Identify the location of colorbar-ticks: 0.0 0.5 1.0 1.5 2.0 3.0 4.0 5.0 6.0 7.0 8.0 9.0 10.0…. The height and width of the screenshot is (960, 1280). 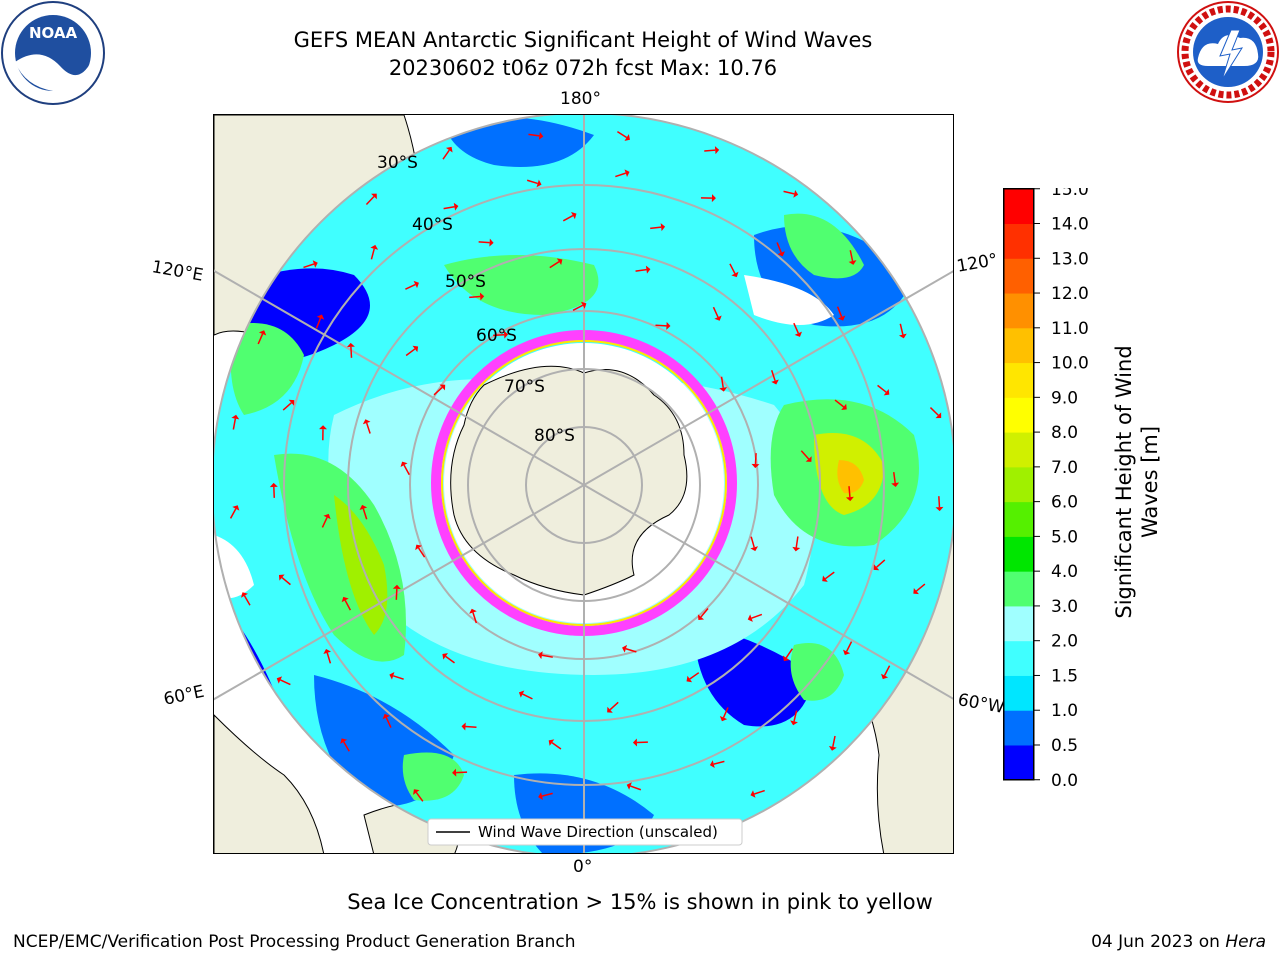
(1061, 488).